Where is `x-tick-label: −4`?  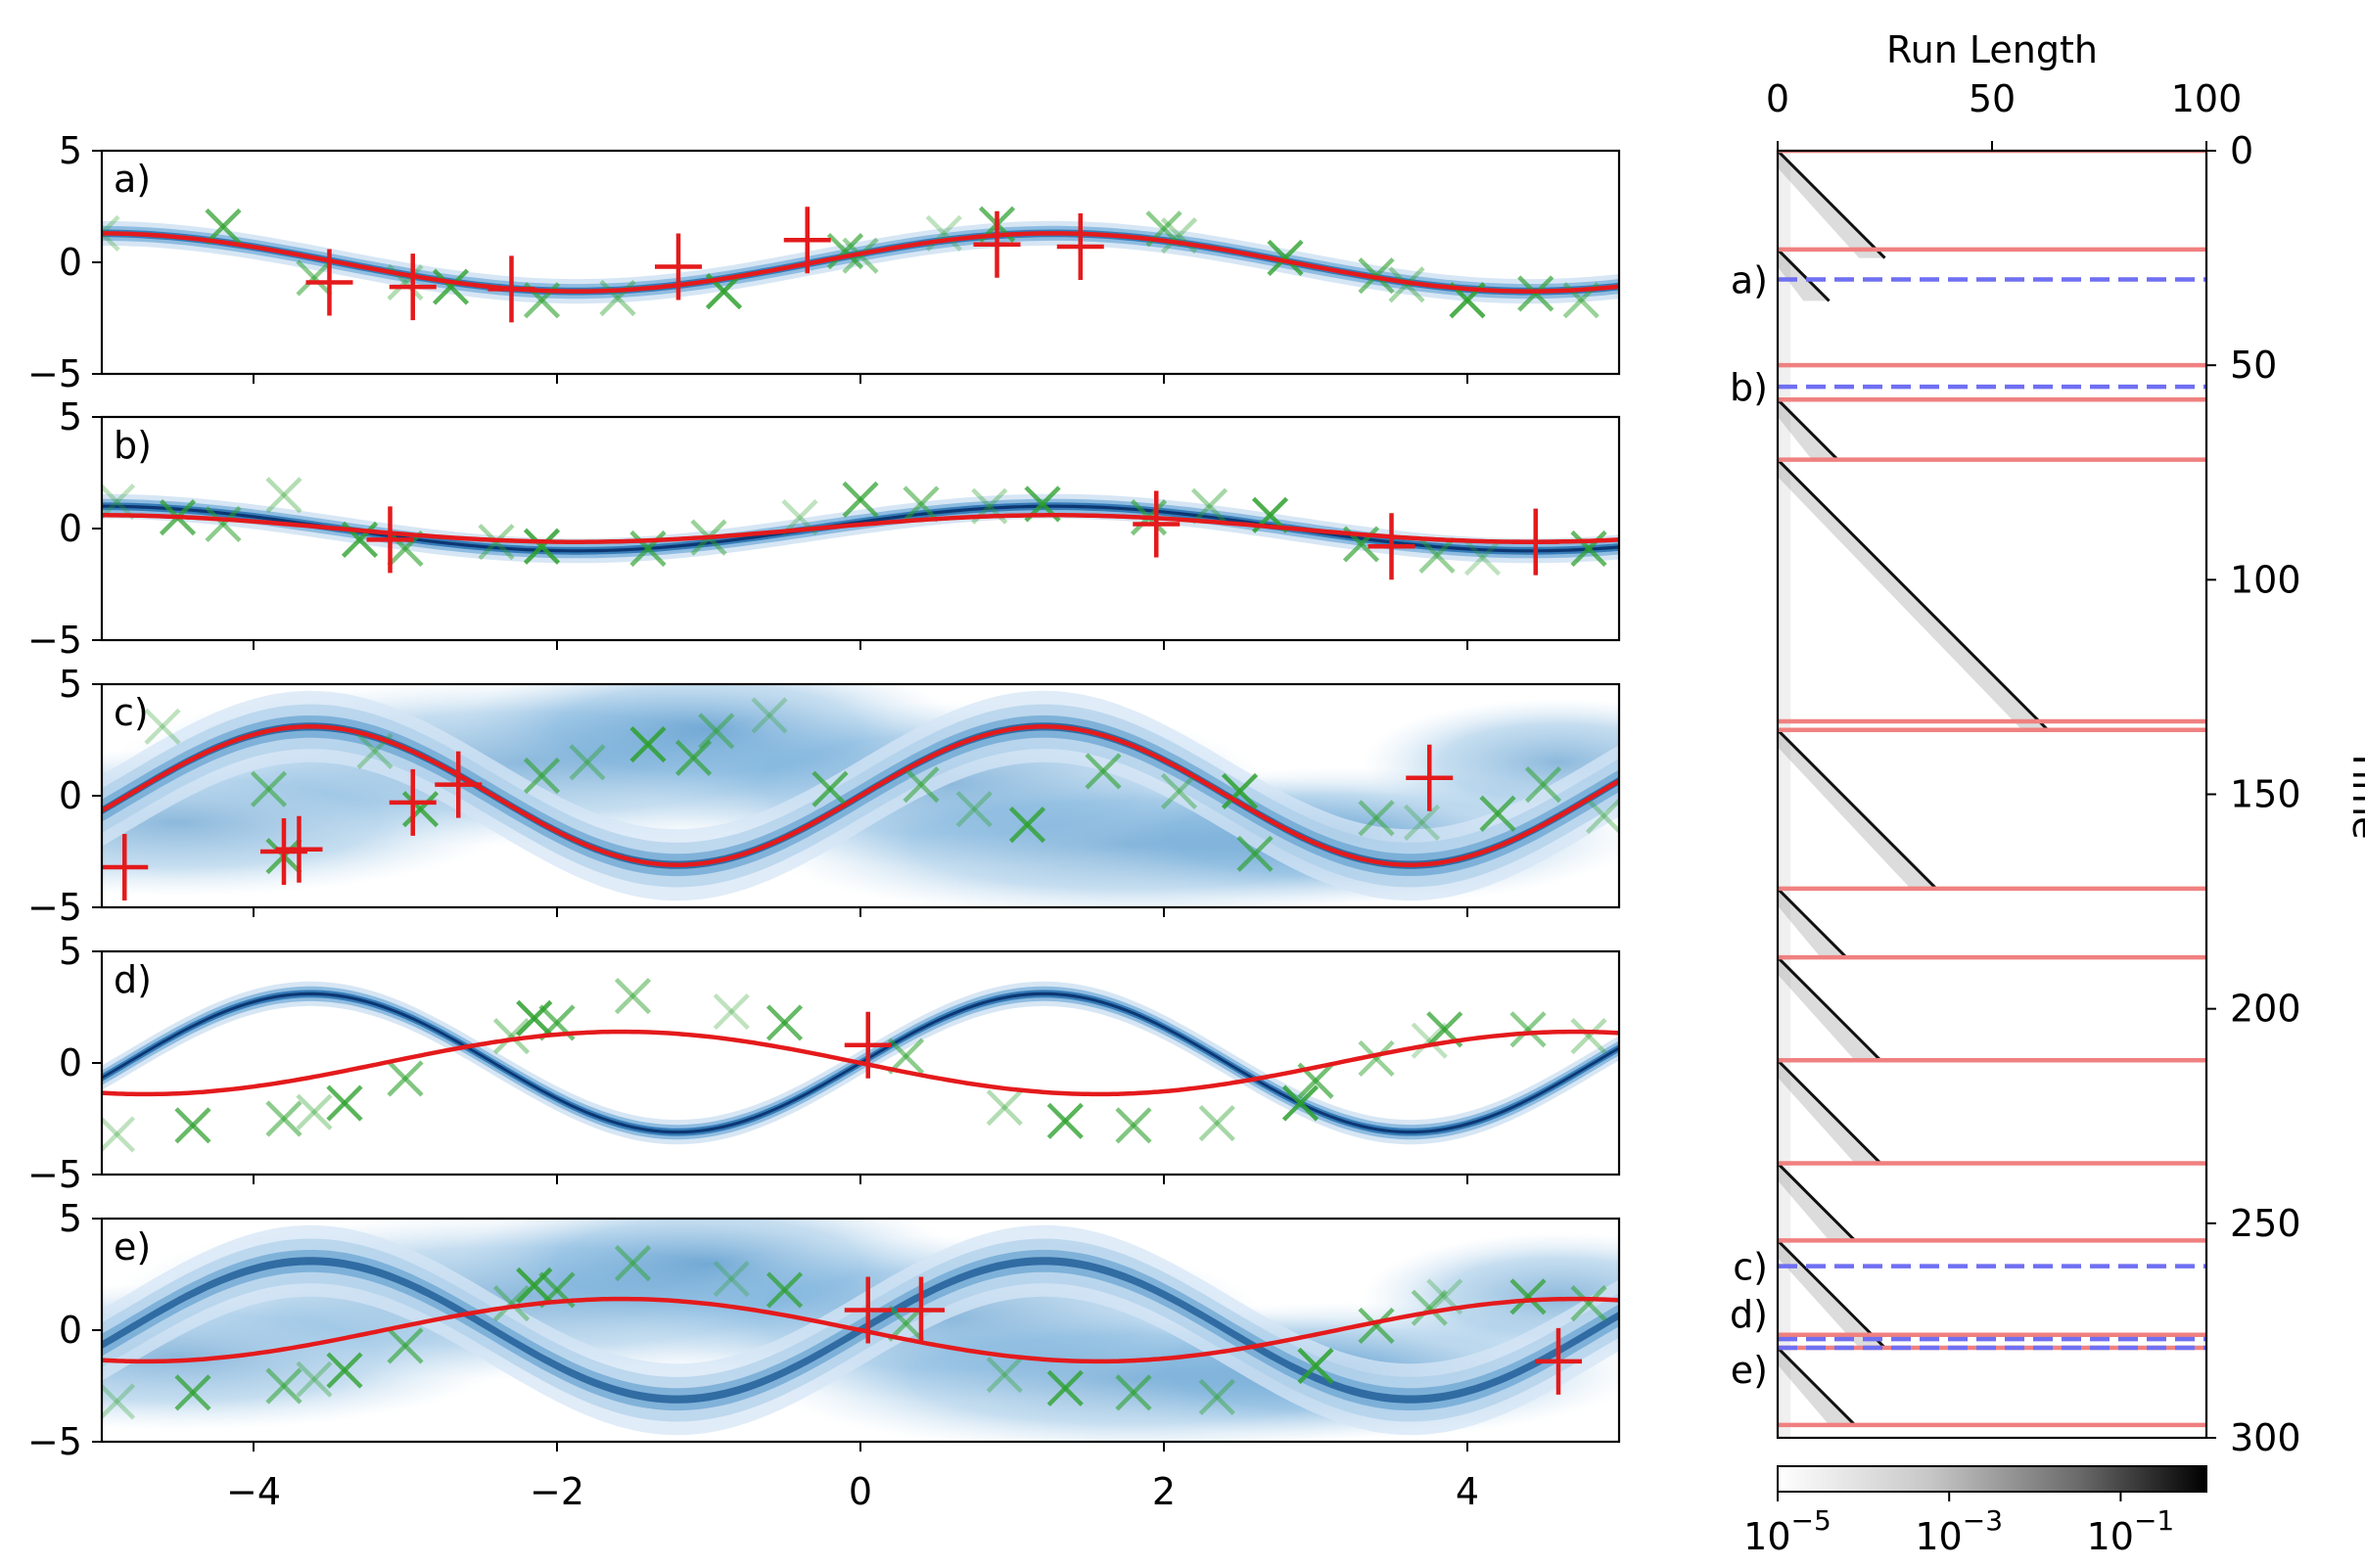
x-tick-label: −4 is located at coordinates (254, 1491).